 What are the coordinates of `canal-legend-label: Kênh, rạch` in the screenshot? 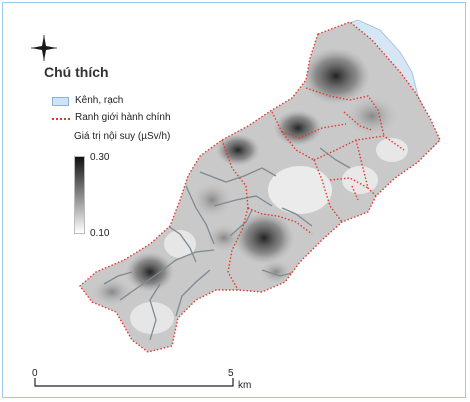 It's located at (99, 100).